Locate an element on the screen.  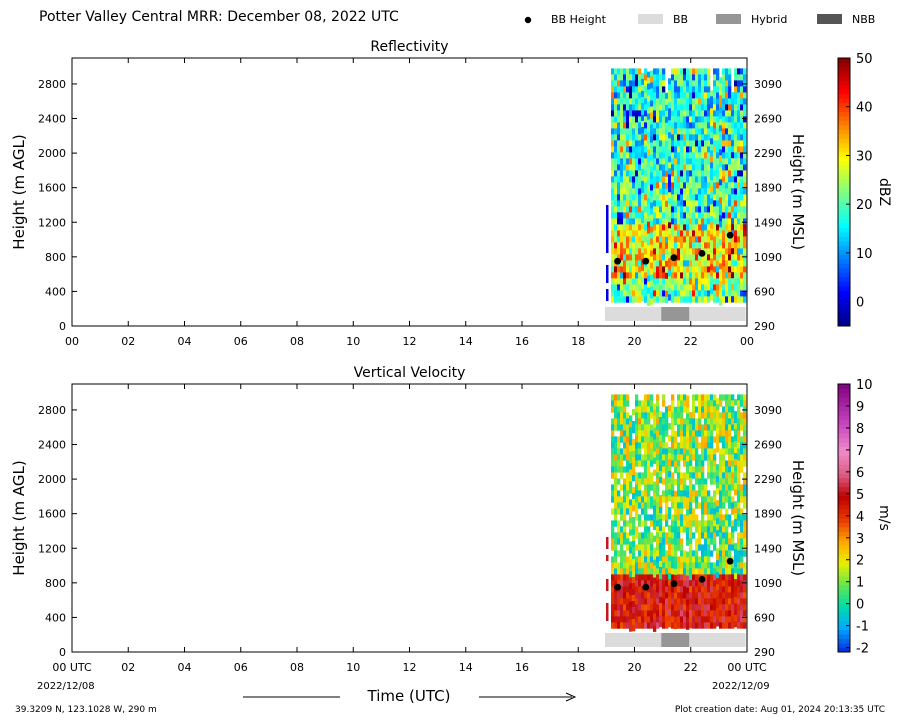
colorbar-tick-label: 0 is located at coordinates (860, 605).